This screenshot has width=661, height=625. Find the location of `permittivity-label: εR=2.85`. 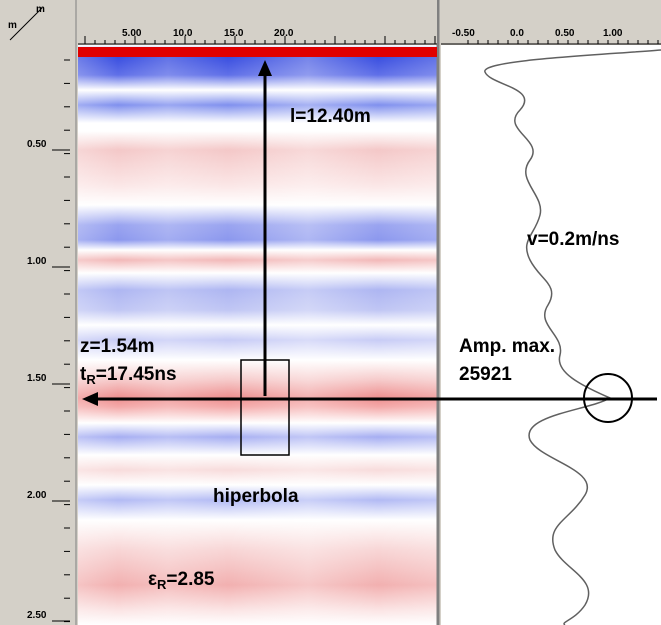

permittivity-label: εR=2.85 is located at coordinates (181, 580).